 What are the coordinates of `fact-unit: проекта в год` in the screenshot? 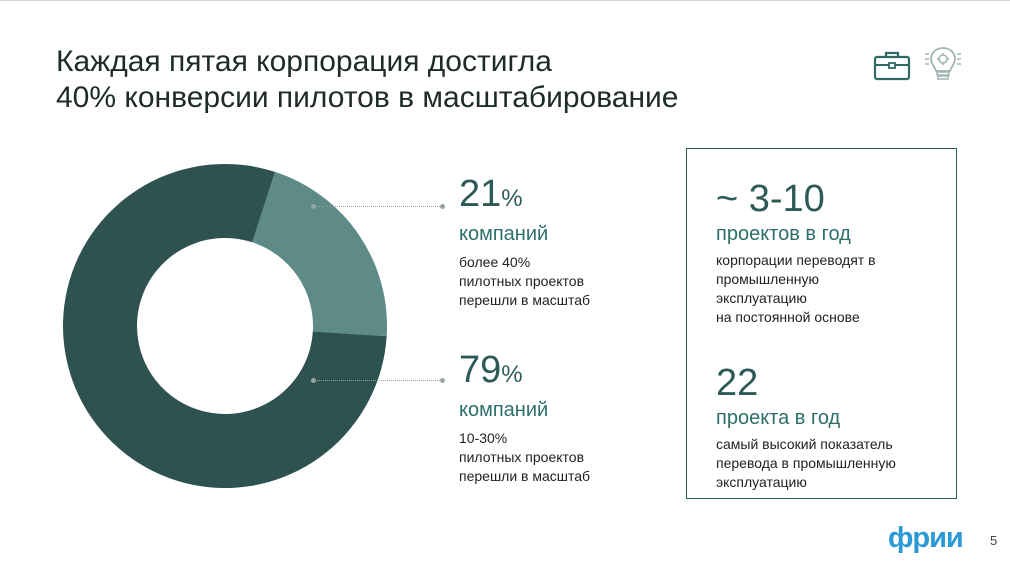 It's located at (778, 418).